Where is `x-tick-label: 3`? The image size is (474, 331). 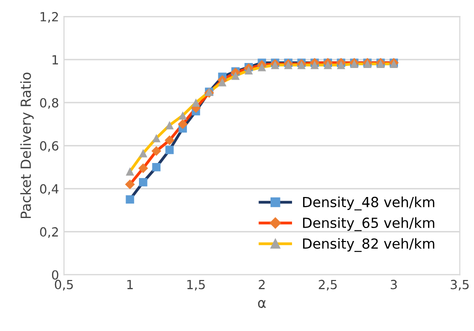
x-tick-label: 3 is located at coordinates (393, 285).